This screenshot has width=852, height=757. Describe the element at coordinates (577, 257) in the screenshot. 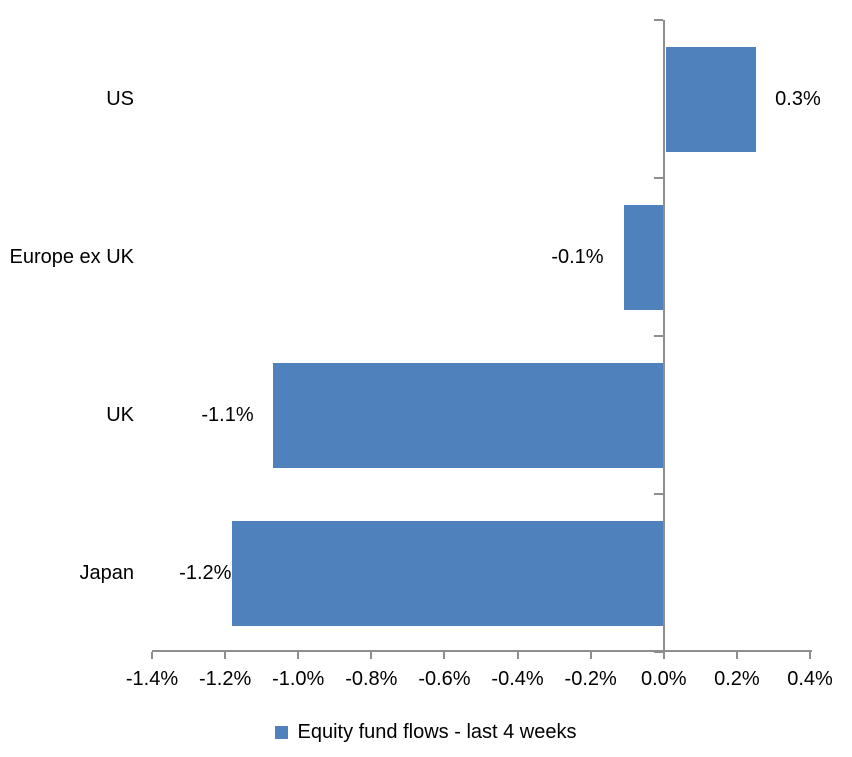

I see `data-label-europe-ex-uk: -0.1%` at that location.